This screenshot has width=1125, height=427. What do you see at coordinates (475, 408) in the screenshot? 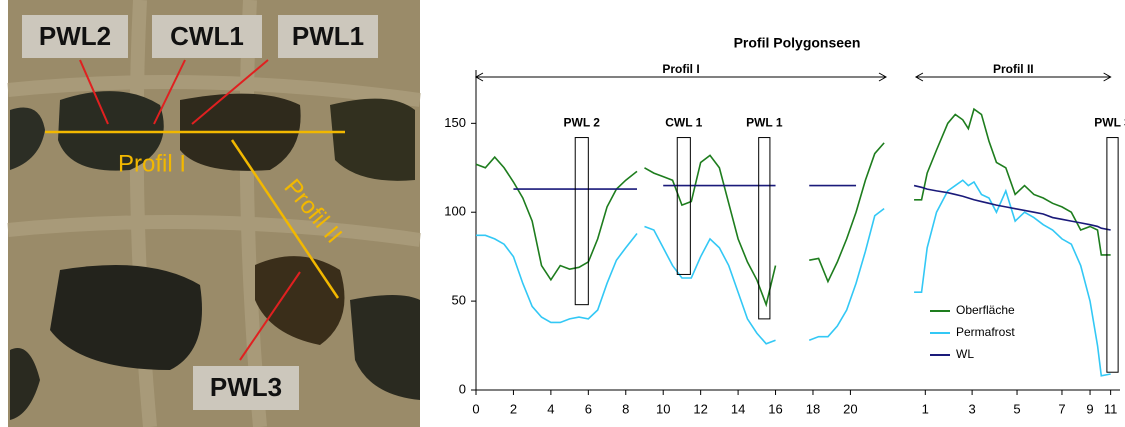
I see `x-tick-label: 0` at bounding box center [475, 408].